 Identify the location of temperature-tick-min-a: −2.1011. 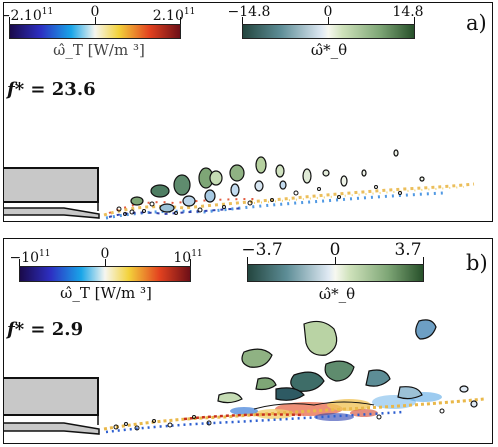
(28, 15).